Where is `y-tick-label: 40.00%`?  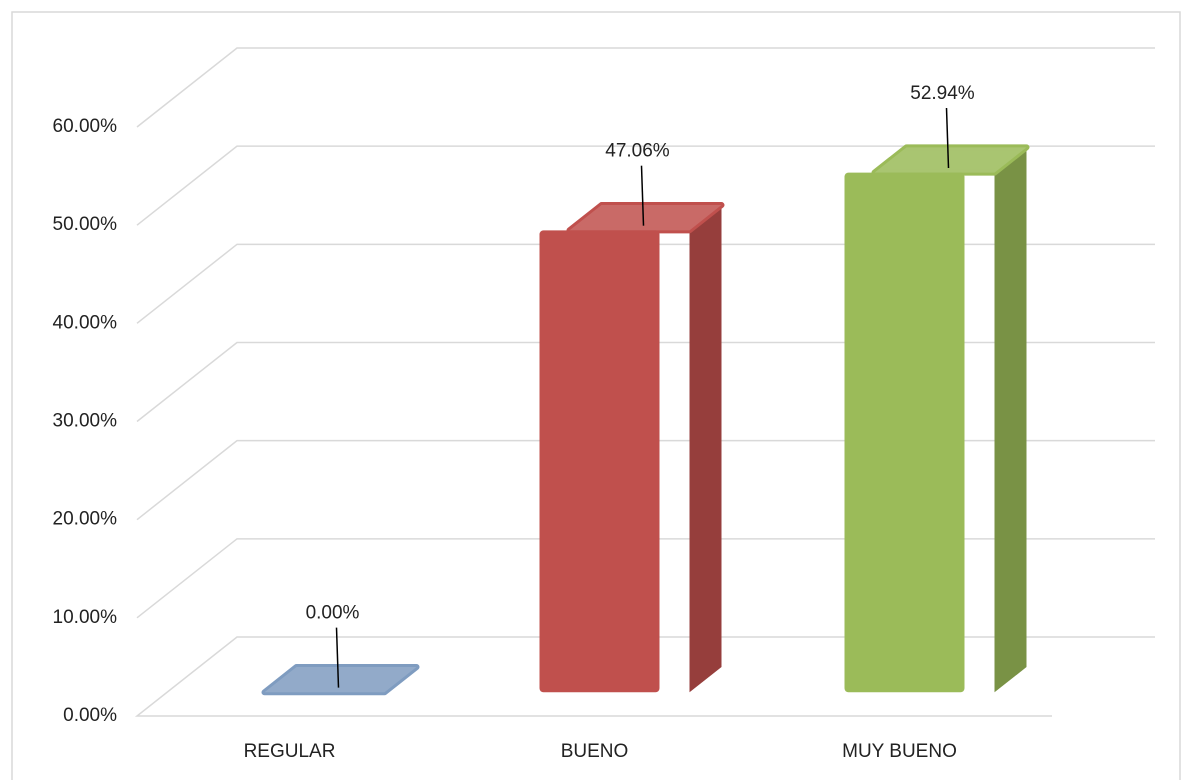 y-tick-label: 40.00% is located at coordinates (85, 322).